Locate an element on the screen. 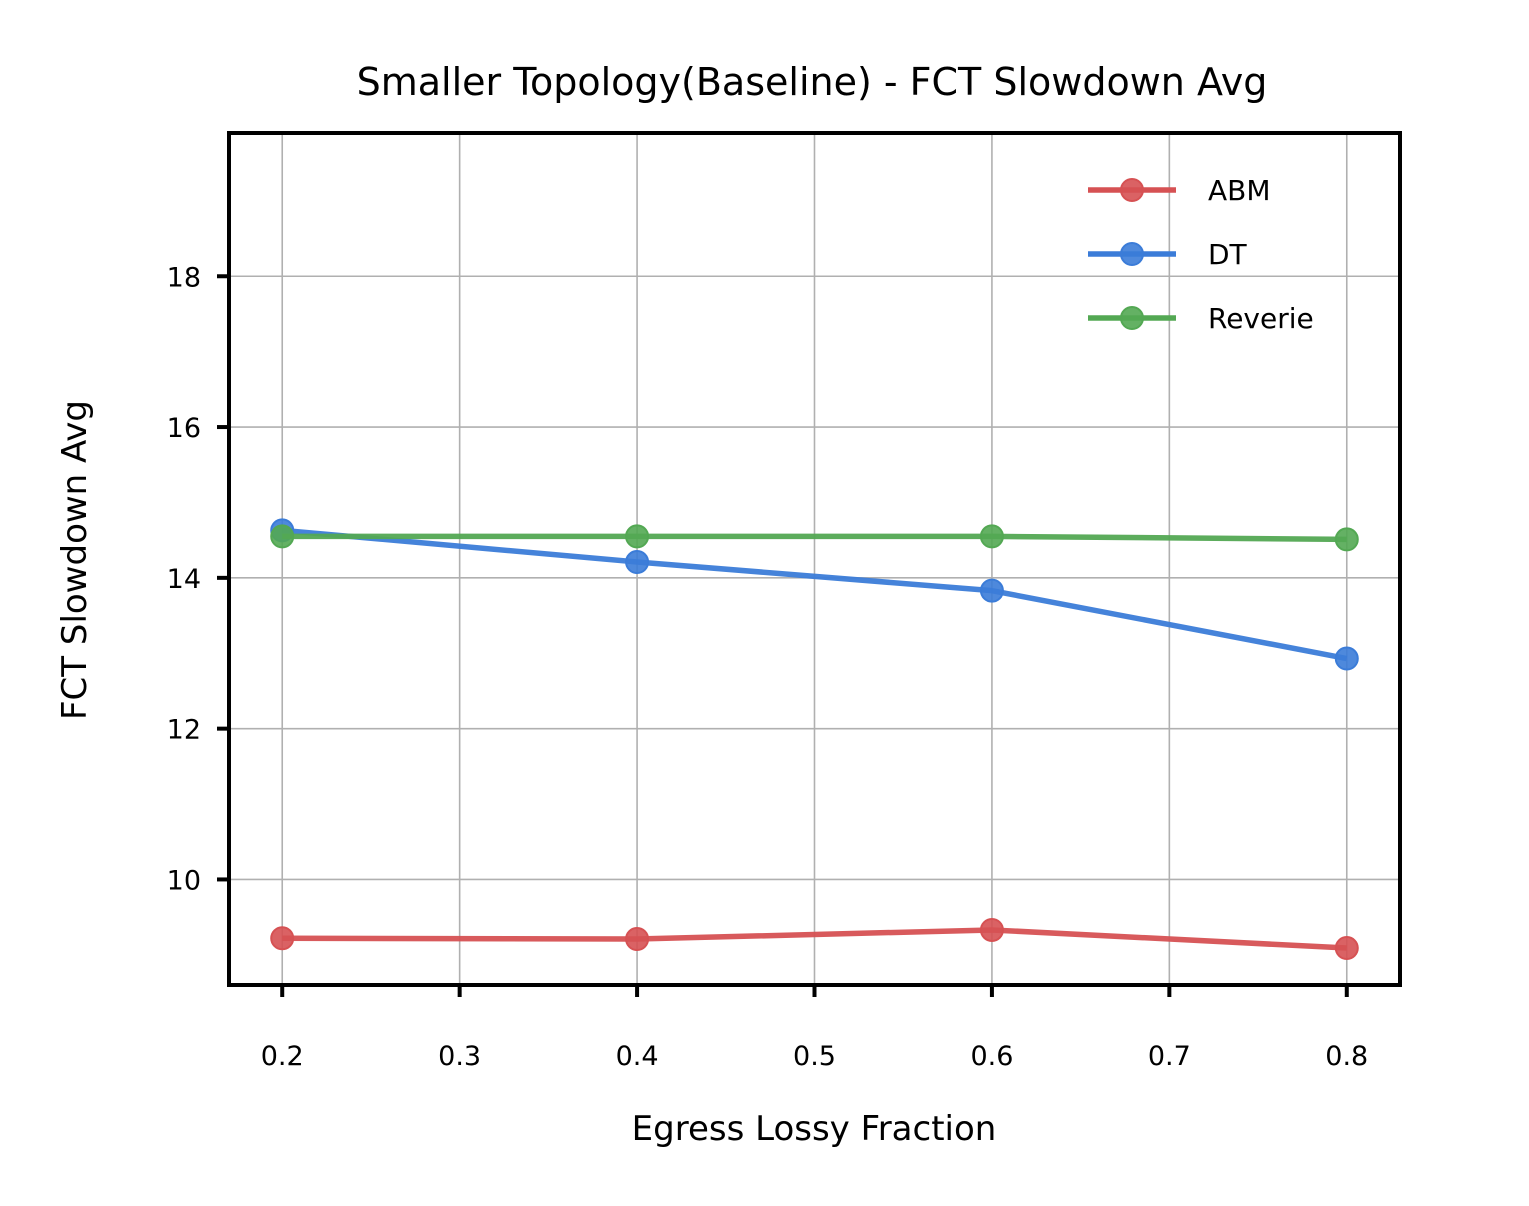 The image size is (1529, 1206). legend-label: Reverie is located at coordinates (1261, 318).